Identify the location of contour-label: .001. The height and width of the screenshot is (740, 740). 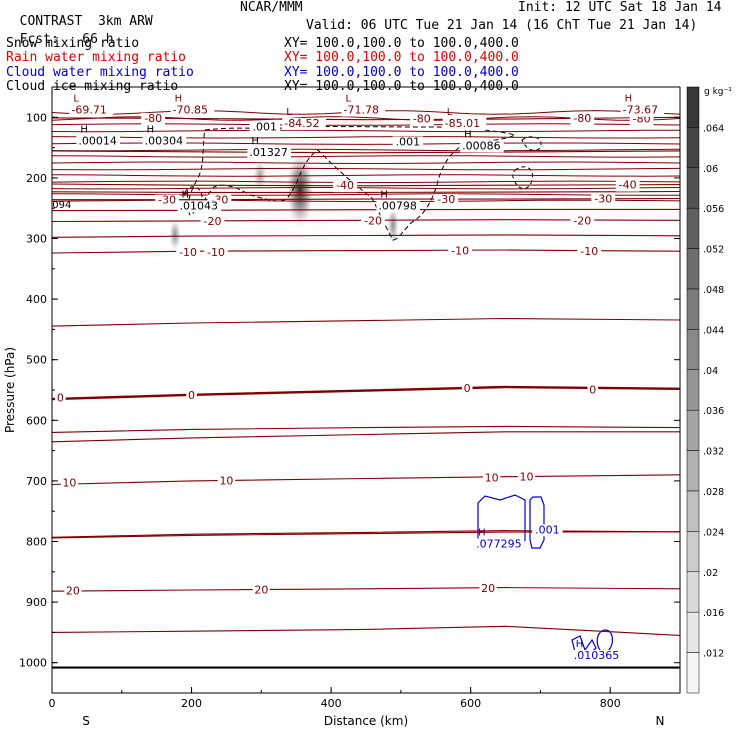
(547, 529).